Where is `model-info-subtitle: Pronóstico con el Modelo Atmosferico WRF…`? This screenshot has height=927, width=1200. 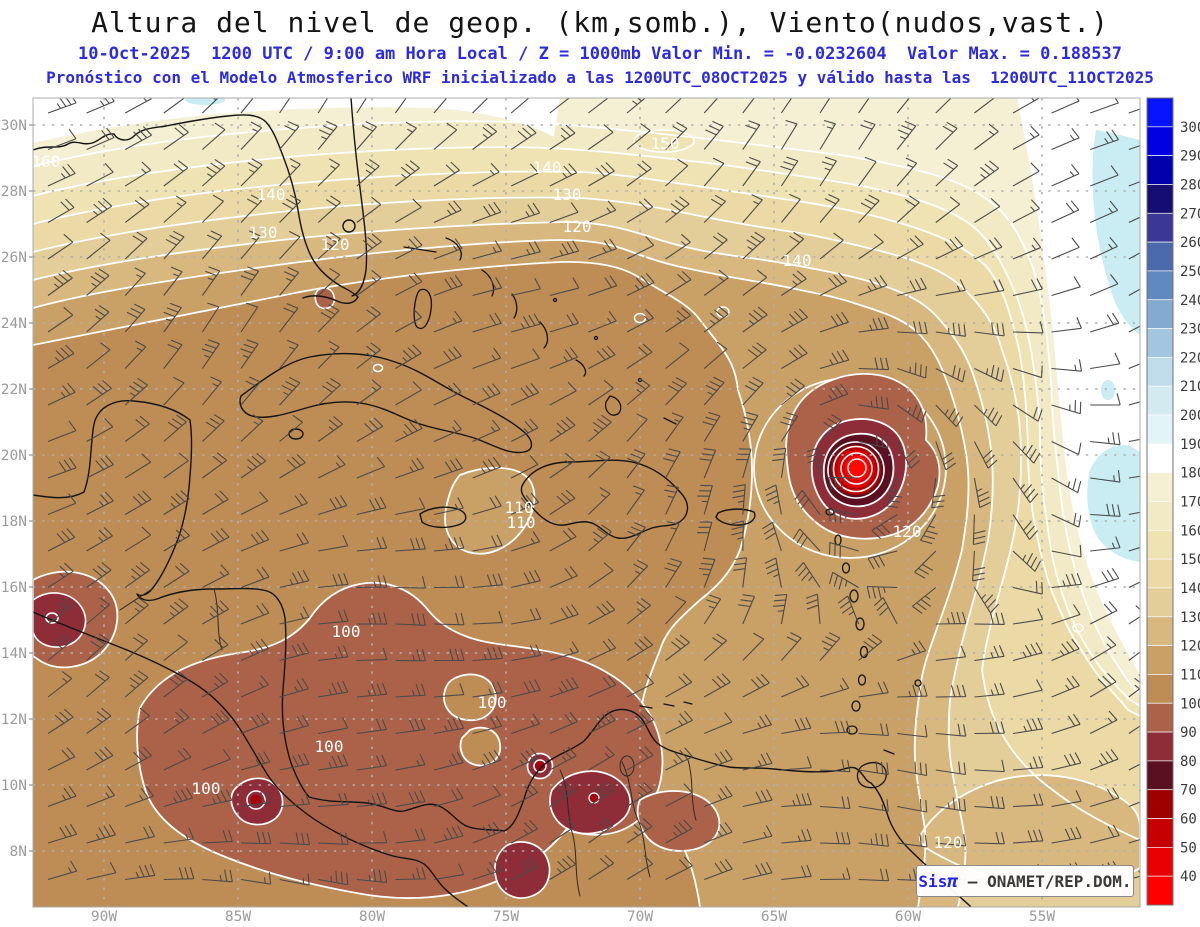 model-info-subtitle: Pronóstico con el Modelo Atmosferico WRF… is located at coordinates (600, 77).